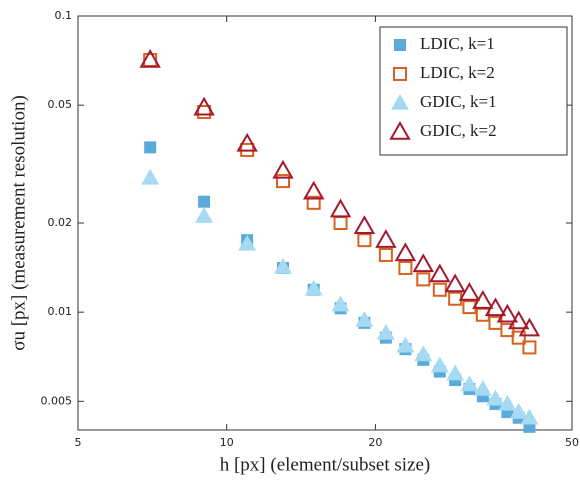  I want to click on y-tick-label: 0.005, so click(57, 400).